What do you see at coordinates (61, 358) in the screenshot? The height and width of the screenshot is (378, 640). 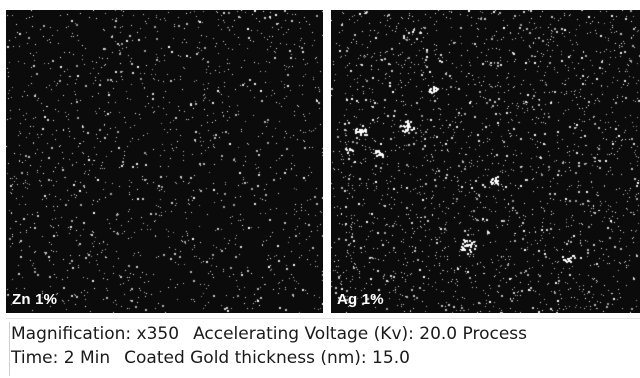 I see `caption-time: Time: 2 Min` at bounding box center [61, 358].